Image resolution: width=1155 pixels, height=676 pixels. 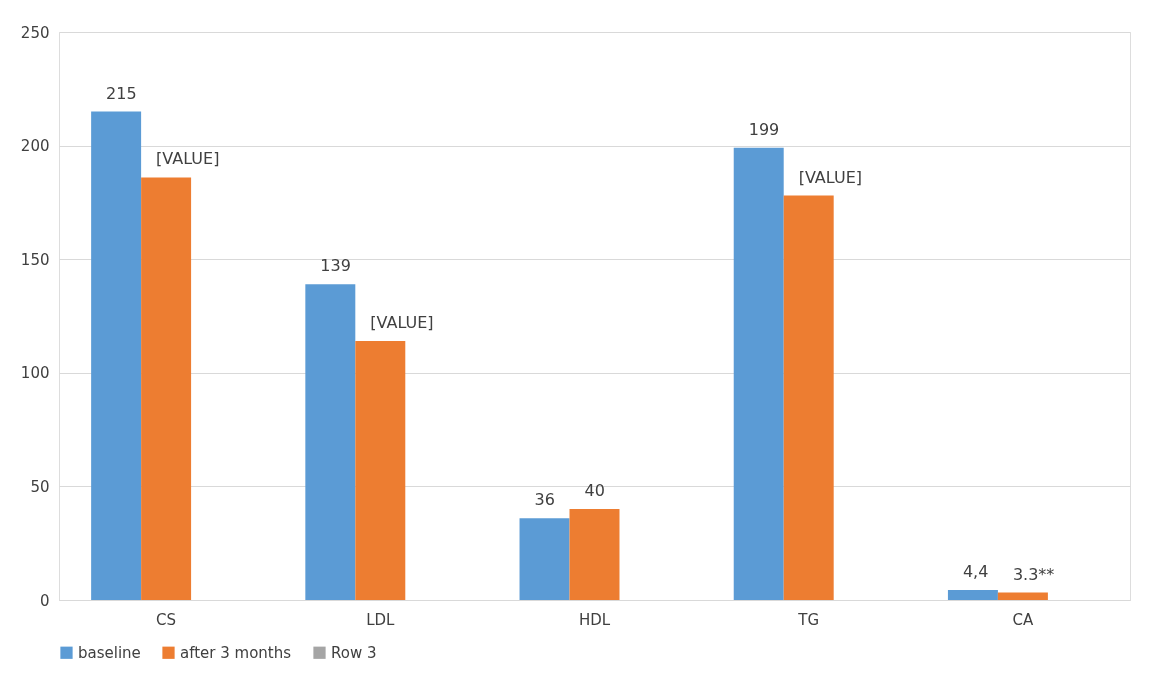 I want to click on legend-label: Row 3, so click(x=354, y=652).